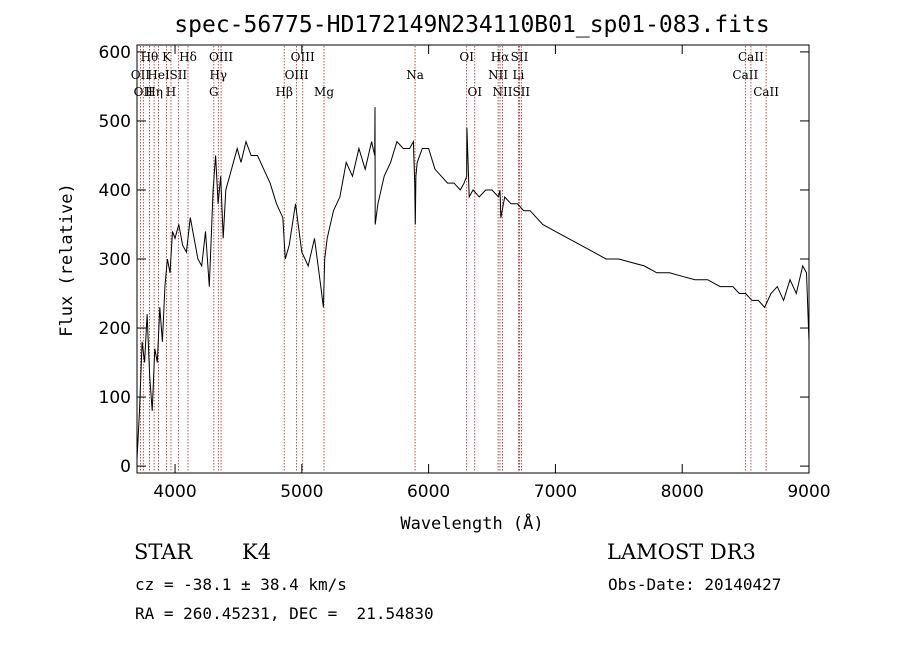  Describe the element at coordinates (745, 75) in the screenshot. I see `line-marker-label-25: CaII` at that location.